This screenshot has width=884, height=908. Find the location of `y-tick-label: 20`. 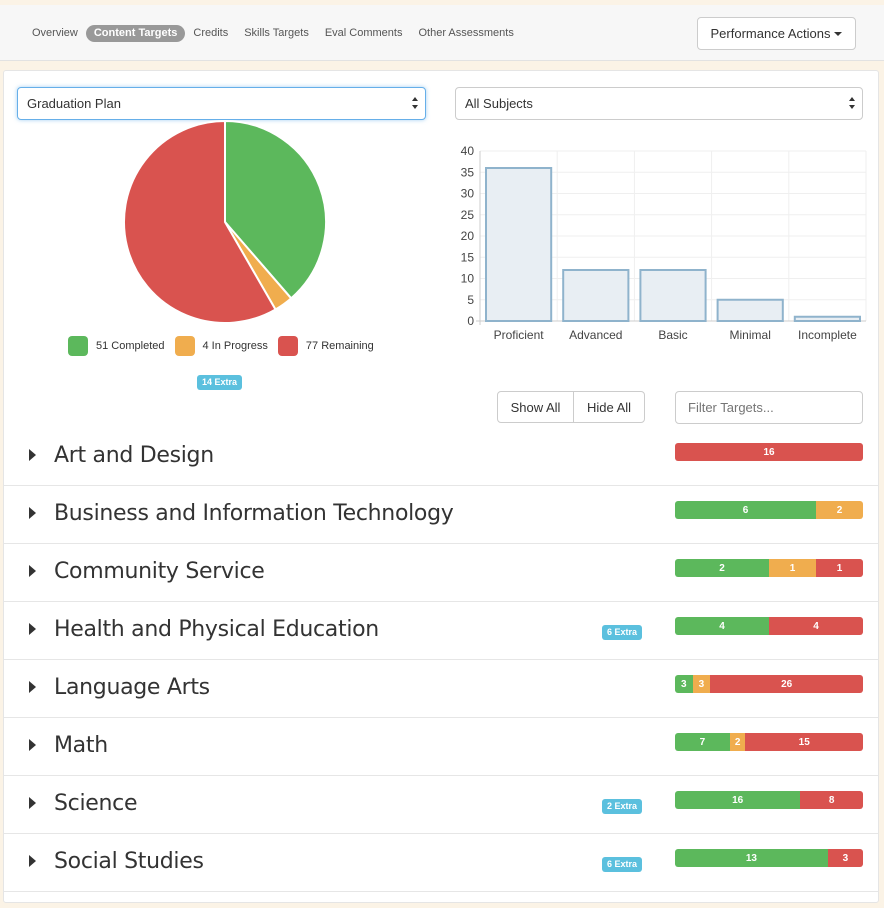

y-tick-label: 20 is located at coordinates (468, 236).